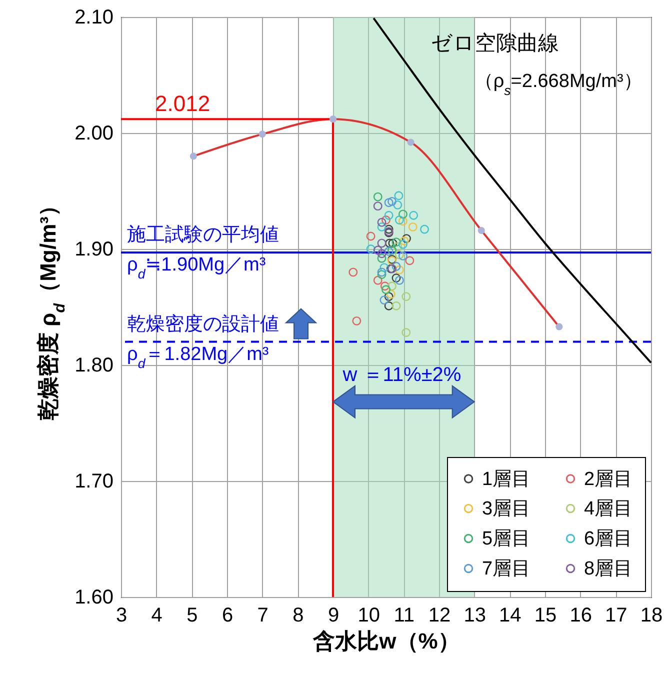  What do you see at coordinates (608, 539) in the screenshot?
I see `legend-label: 6層目` at bounding box center [608, 539].